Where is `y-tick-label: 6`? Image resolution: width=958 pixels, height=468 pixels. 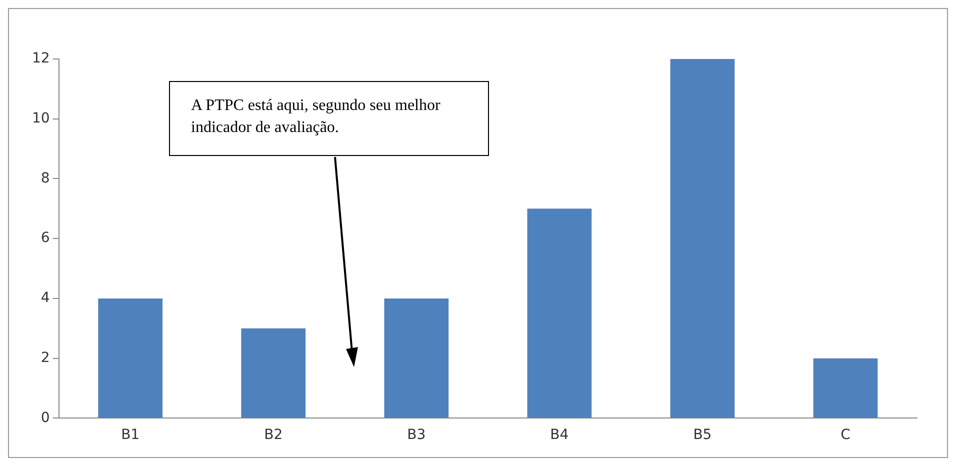
y-tick-label: 6 is located at coordinates (45, 238).